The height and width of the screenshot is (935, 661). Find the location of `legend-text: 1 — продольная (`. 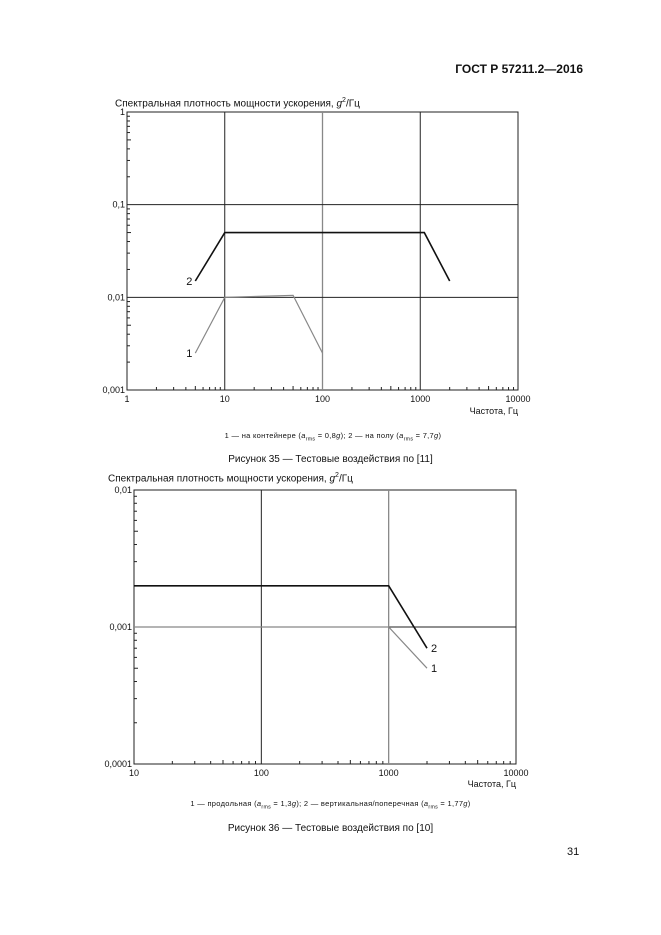

legend-text: 1 — продольная ( is located at coordinates (223, 803).